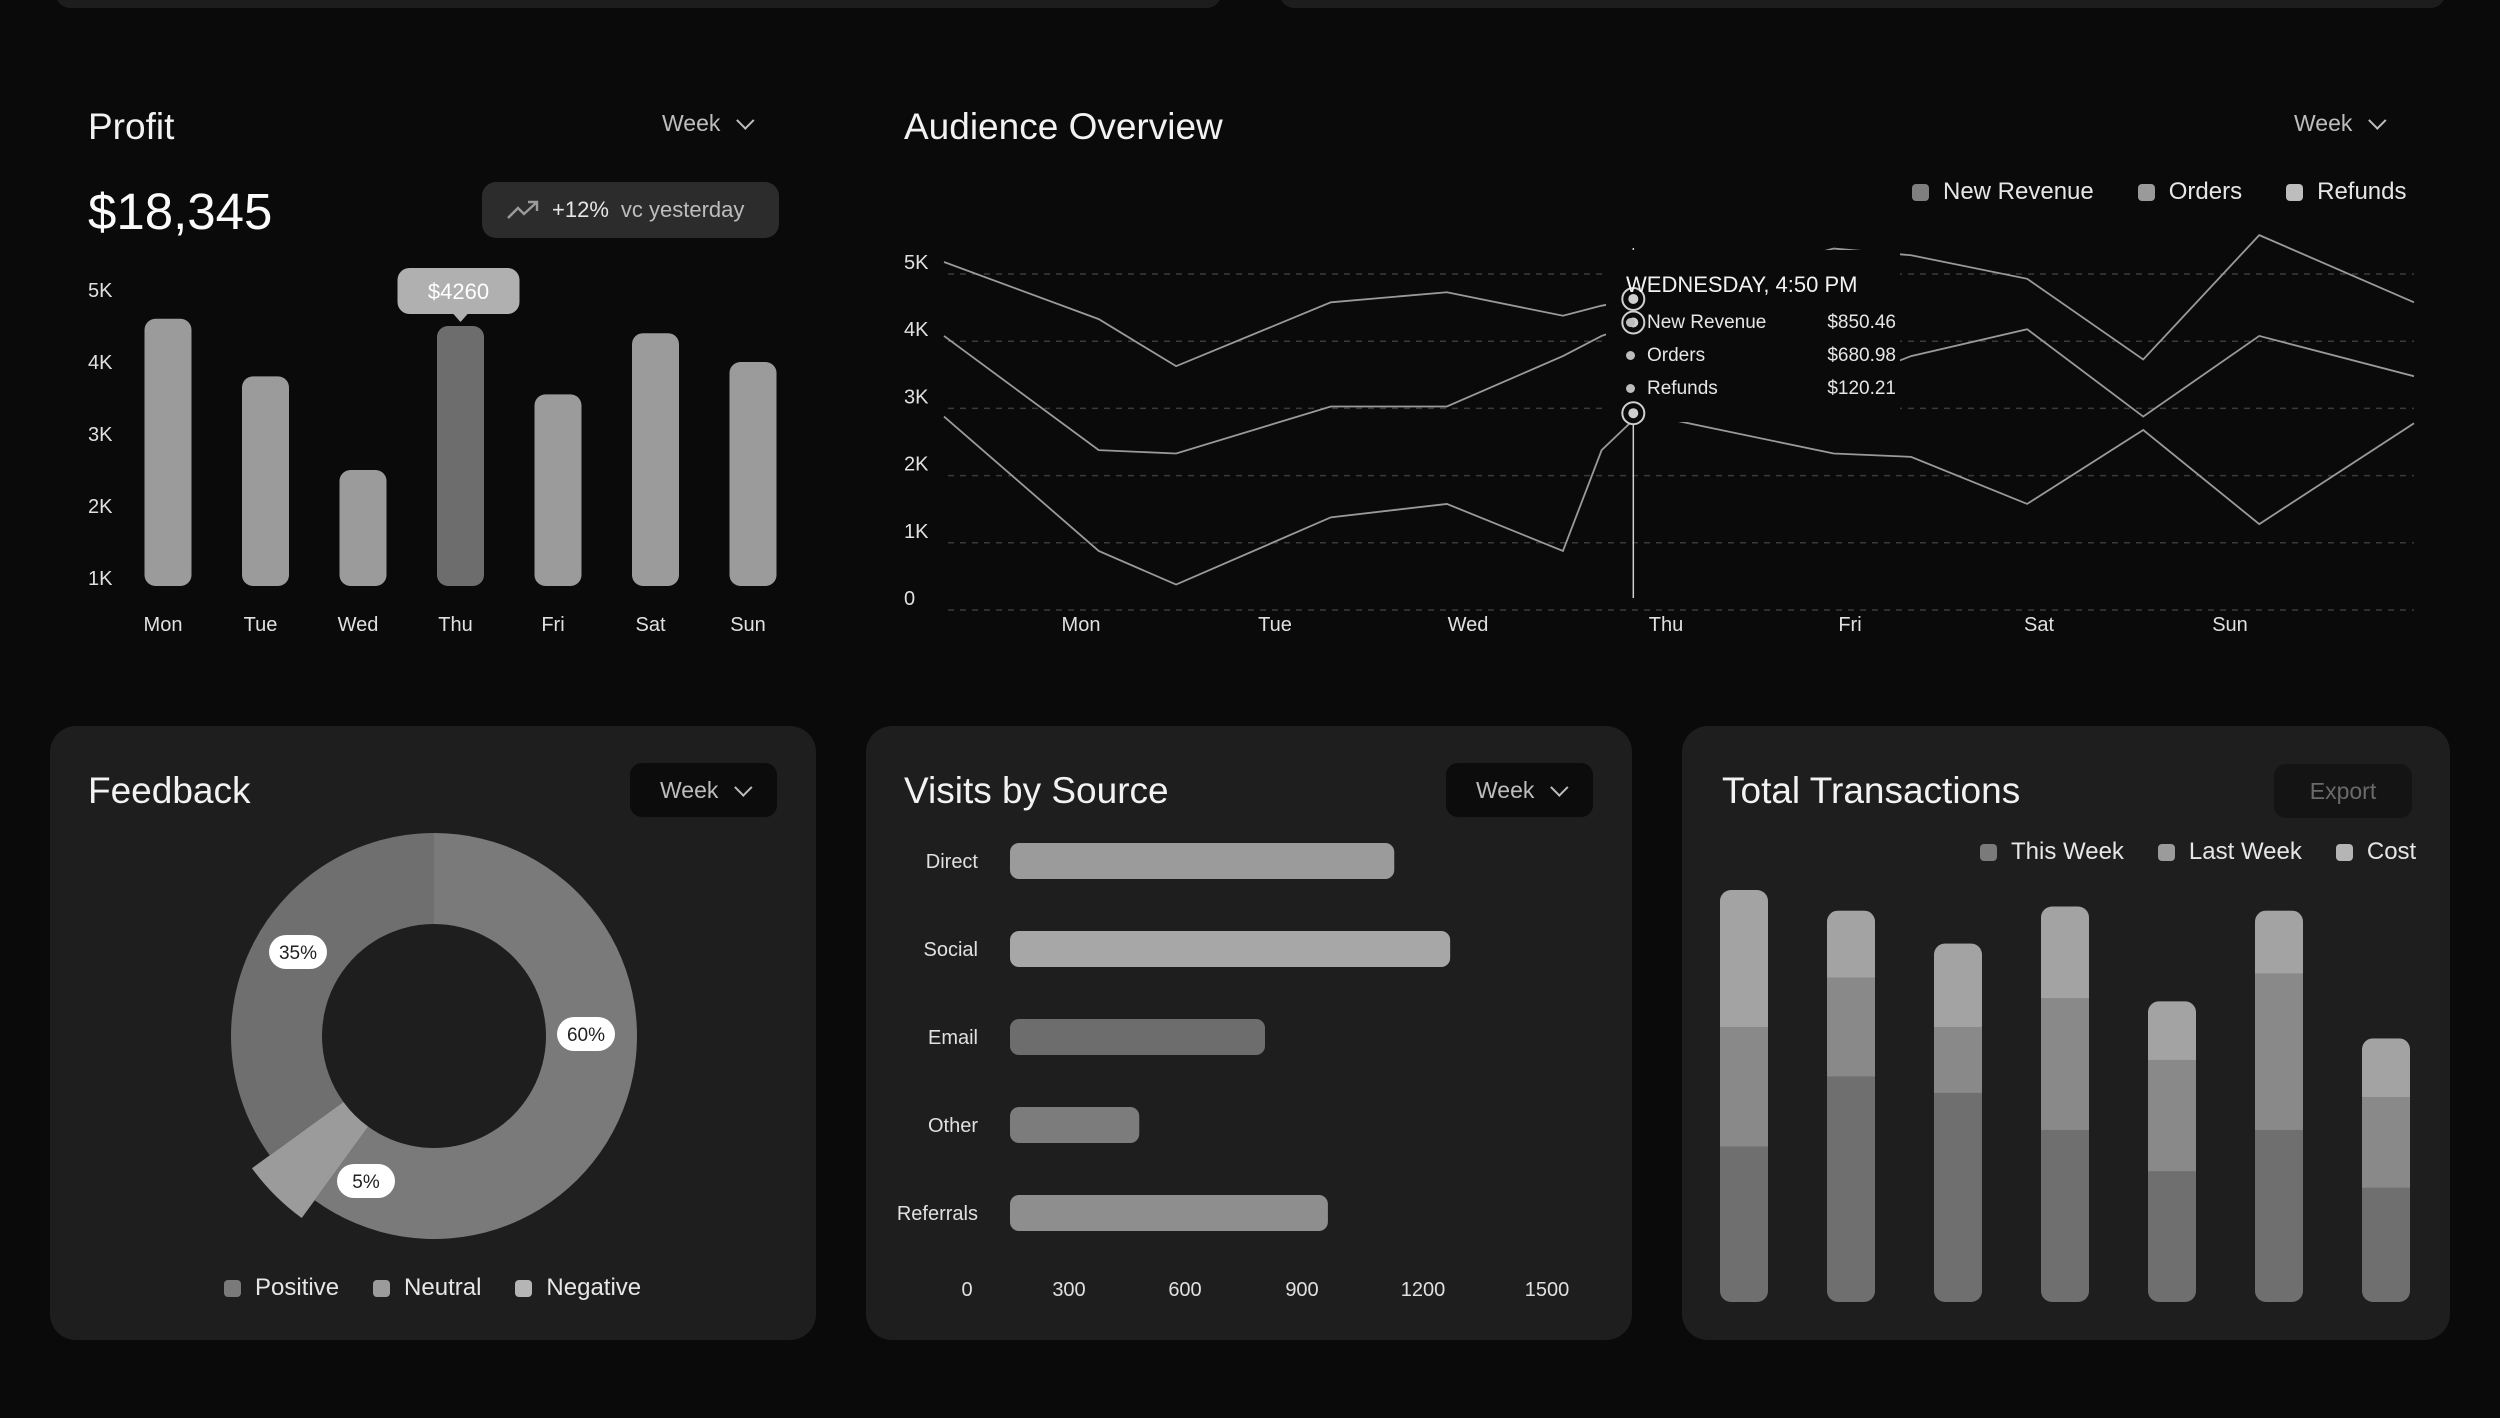 Image resolution: width=2500 pixels, height=1418 pixels. I want to click on profit-change-badge: +12% vc yesterday, so click(630, 210).